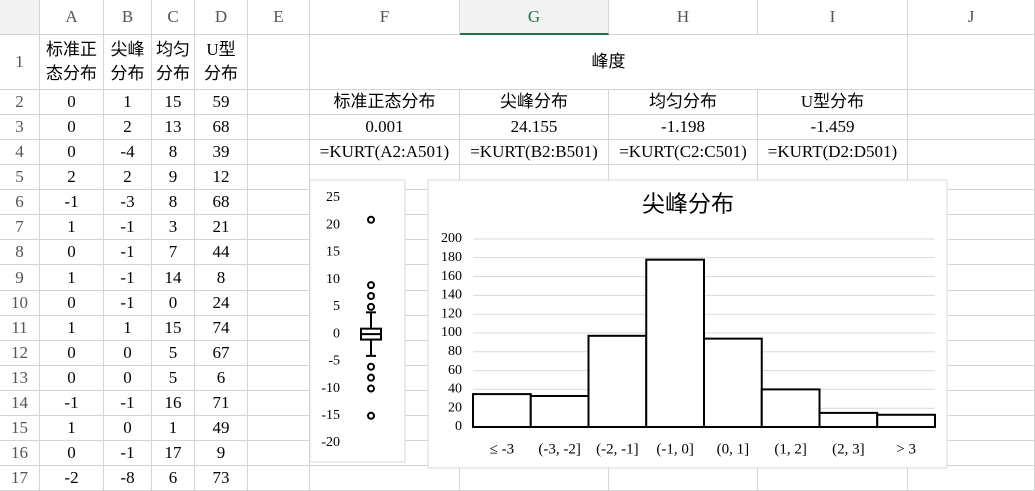 The height and width of the screenshot is (491, 1035). I want to click on row-header: 12, so click(20, 353).